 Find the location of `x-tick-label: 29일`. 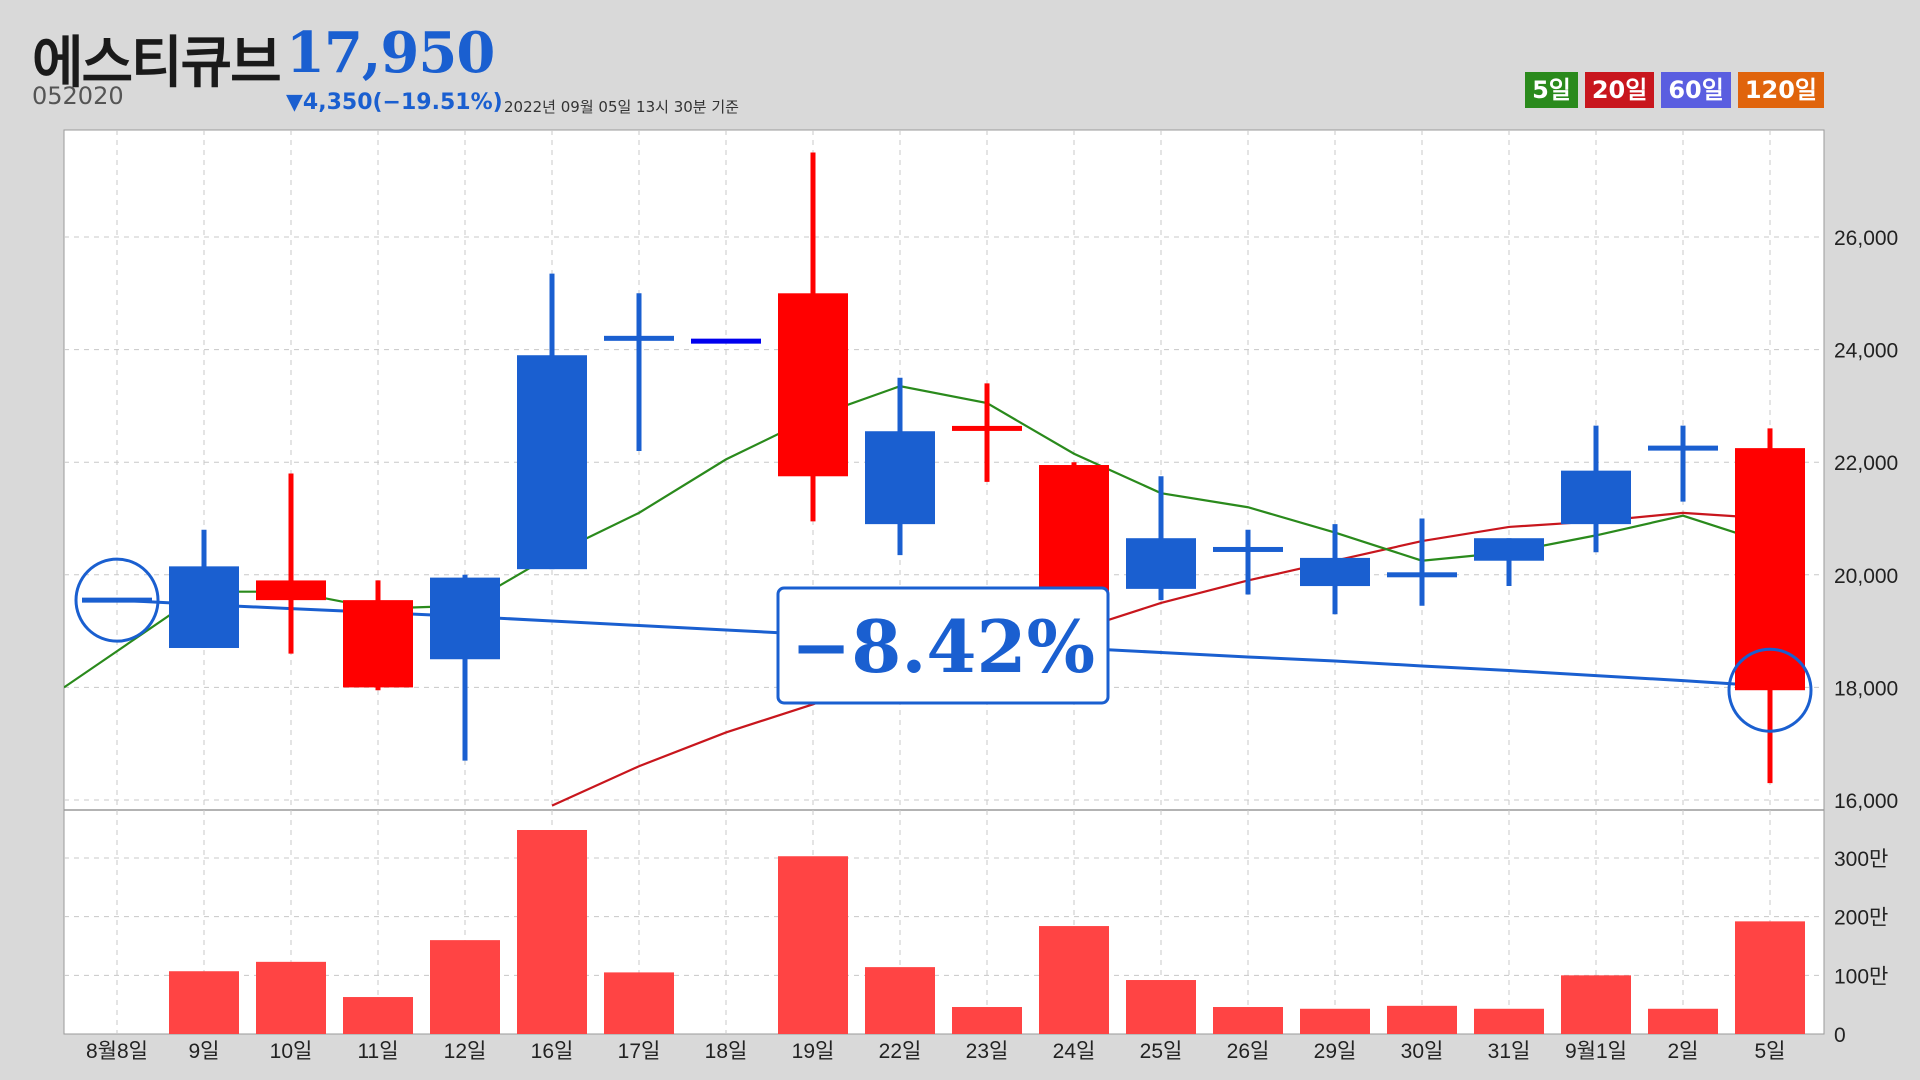

x-tick-label: 29일 is located at coordinates (1335, 1051).